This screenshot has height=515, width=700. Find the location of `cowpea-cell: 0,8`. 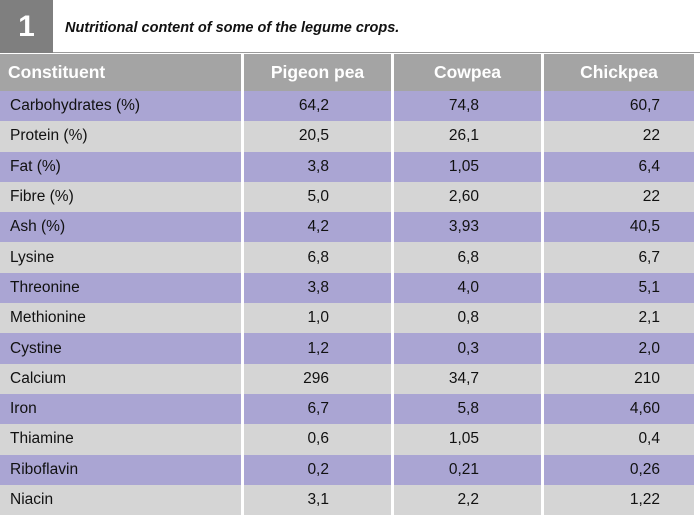

cowpea-cell: 0,8 is located at coordinates (467, 318).